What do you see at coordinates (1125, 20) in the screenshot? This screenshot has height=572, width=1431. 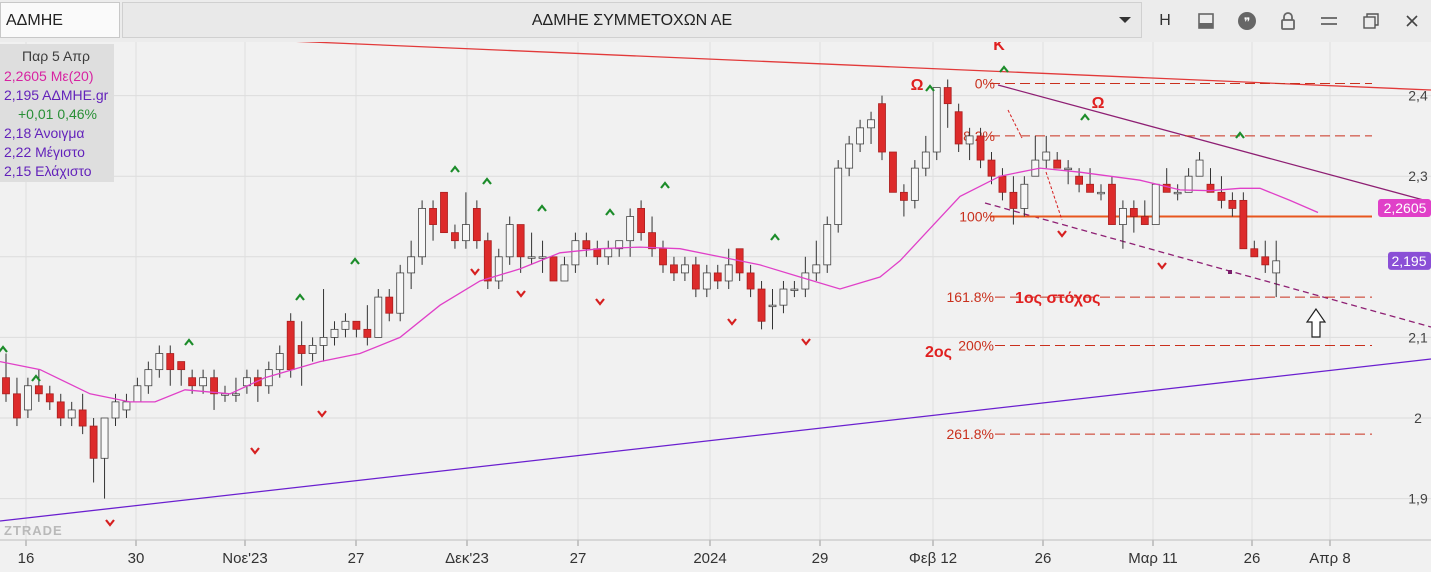 I see `dropdown-button` at bounding box center [1125, 20].